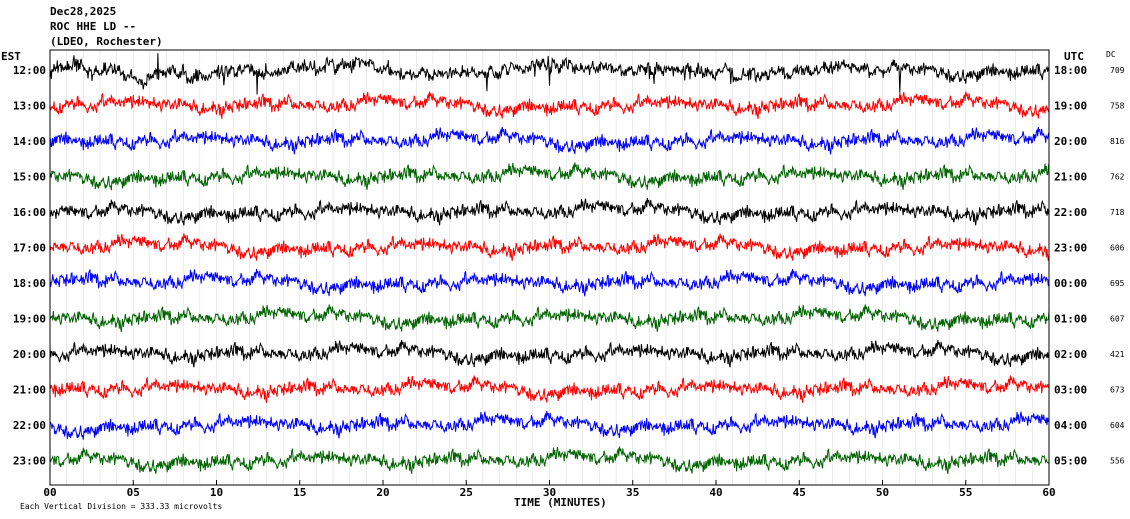 This screenshot has width=1130, height=519. What do you see at coordinates (29, 106) in the screenshot?
I see `est-hour-label: 13:00` at bounding box center [29, 106].